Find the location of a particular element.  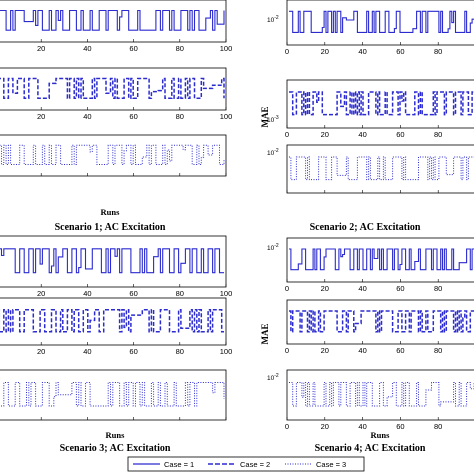

scenario-4-subplot-2-frame is located at coordinates (380, 322).